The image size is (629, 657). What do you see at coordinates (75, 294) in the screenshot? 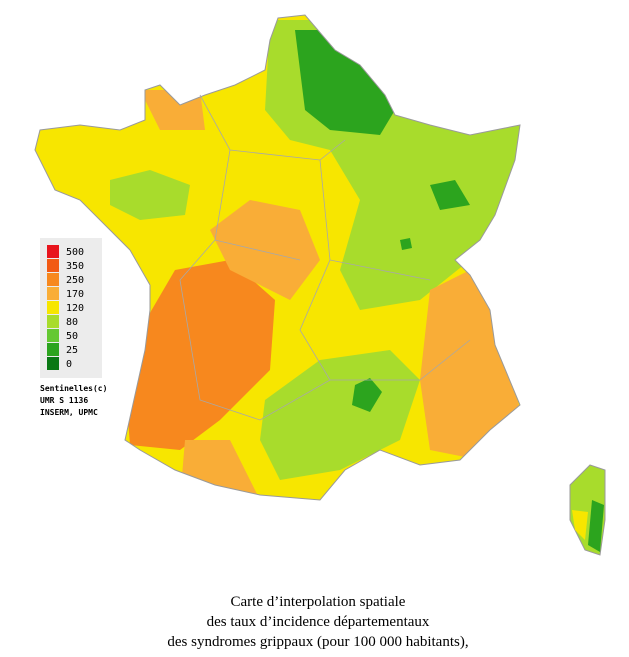
I see `legend-label: 170` at bounding box center [75, 294].